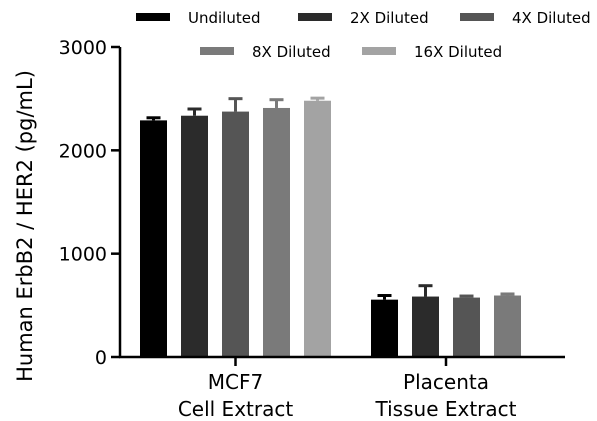 The height and width of the screenshot is (421, 597). Describe the element at coordinates (235, 382) in the screenshot. I see `x-tick-label: MCF7` at that location.